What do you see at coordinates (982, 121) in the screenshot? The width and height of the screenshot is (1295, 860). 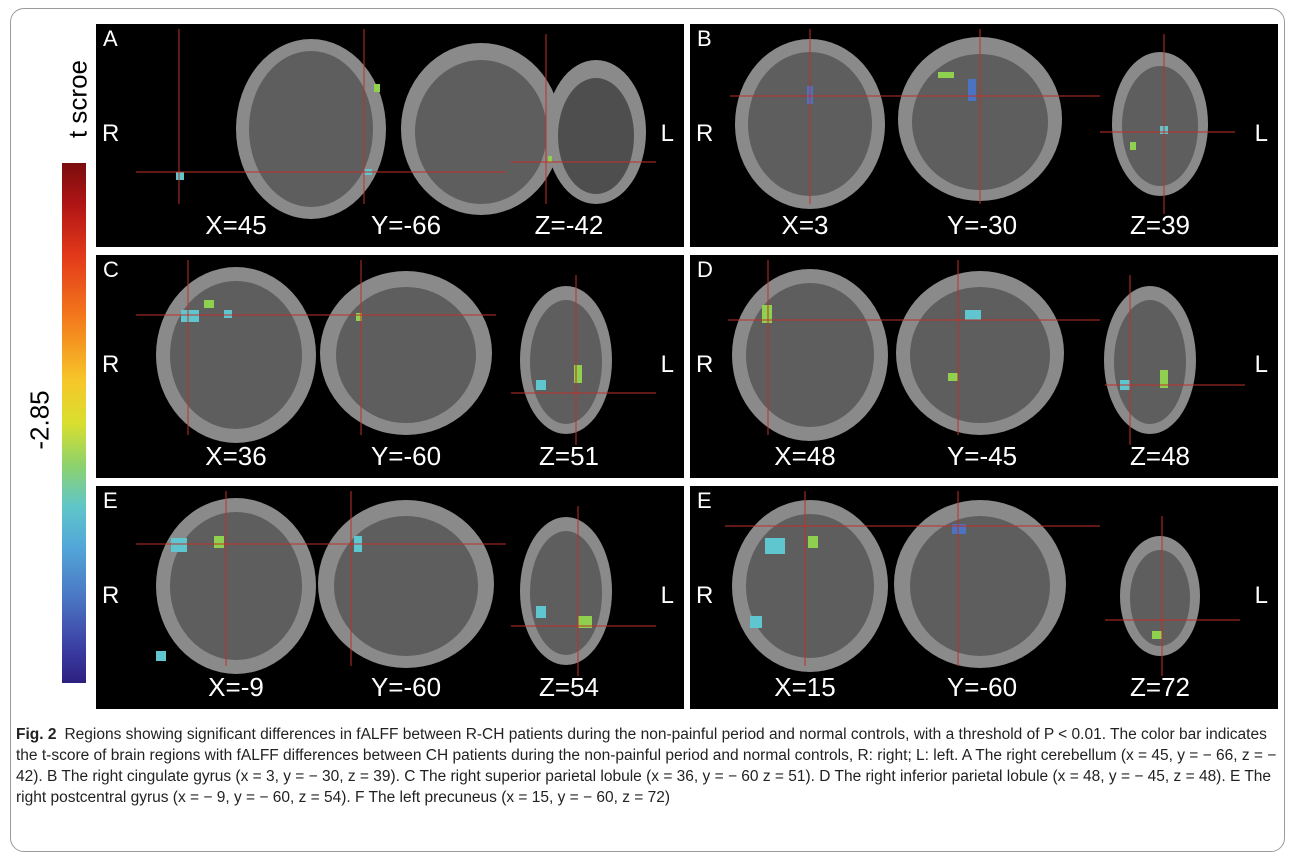 I see `brain-slices-b` at bounding box center [982, 121].